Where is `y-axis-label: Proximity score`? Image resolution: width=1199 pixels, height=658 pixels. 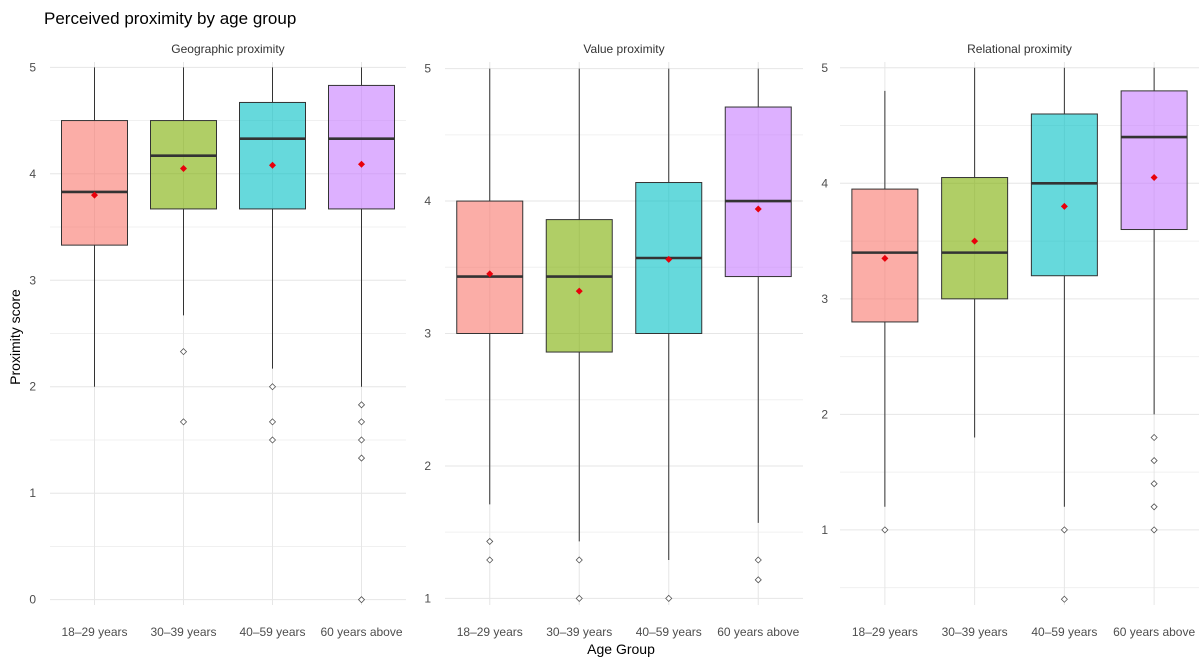 y-axis-label: Proximity score is located at coordinates (15, 337).